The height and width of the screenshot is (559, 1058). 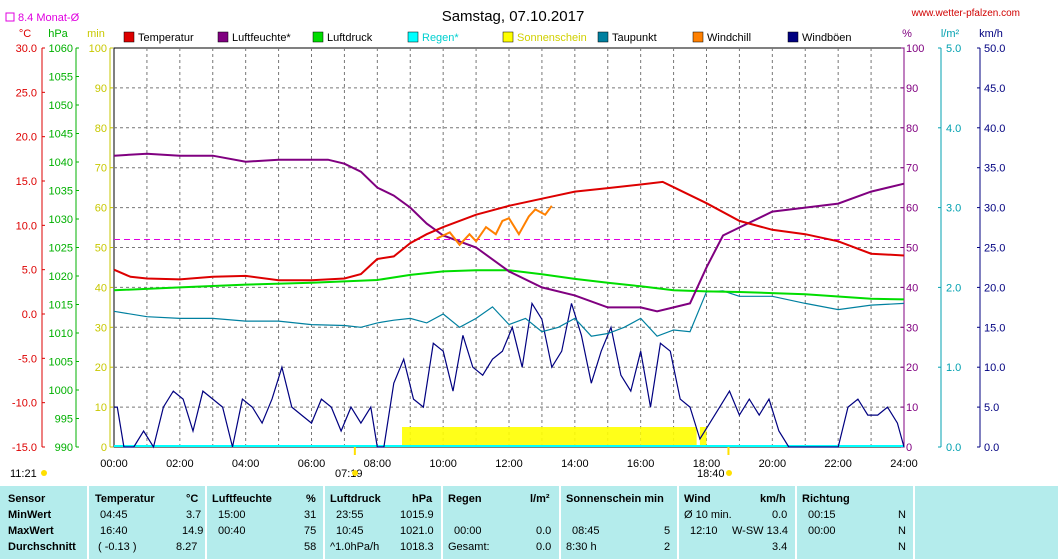 I want to click on y-tick-label-sunshine: 90, so click(x=101, y=89).